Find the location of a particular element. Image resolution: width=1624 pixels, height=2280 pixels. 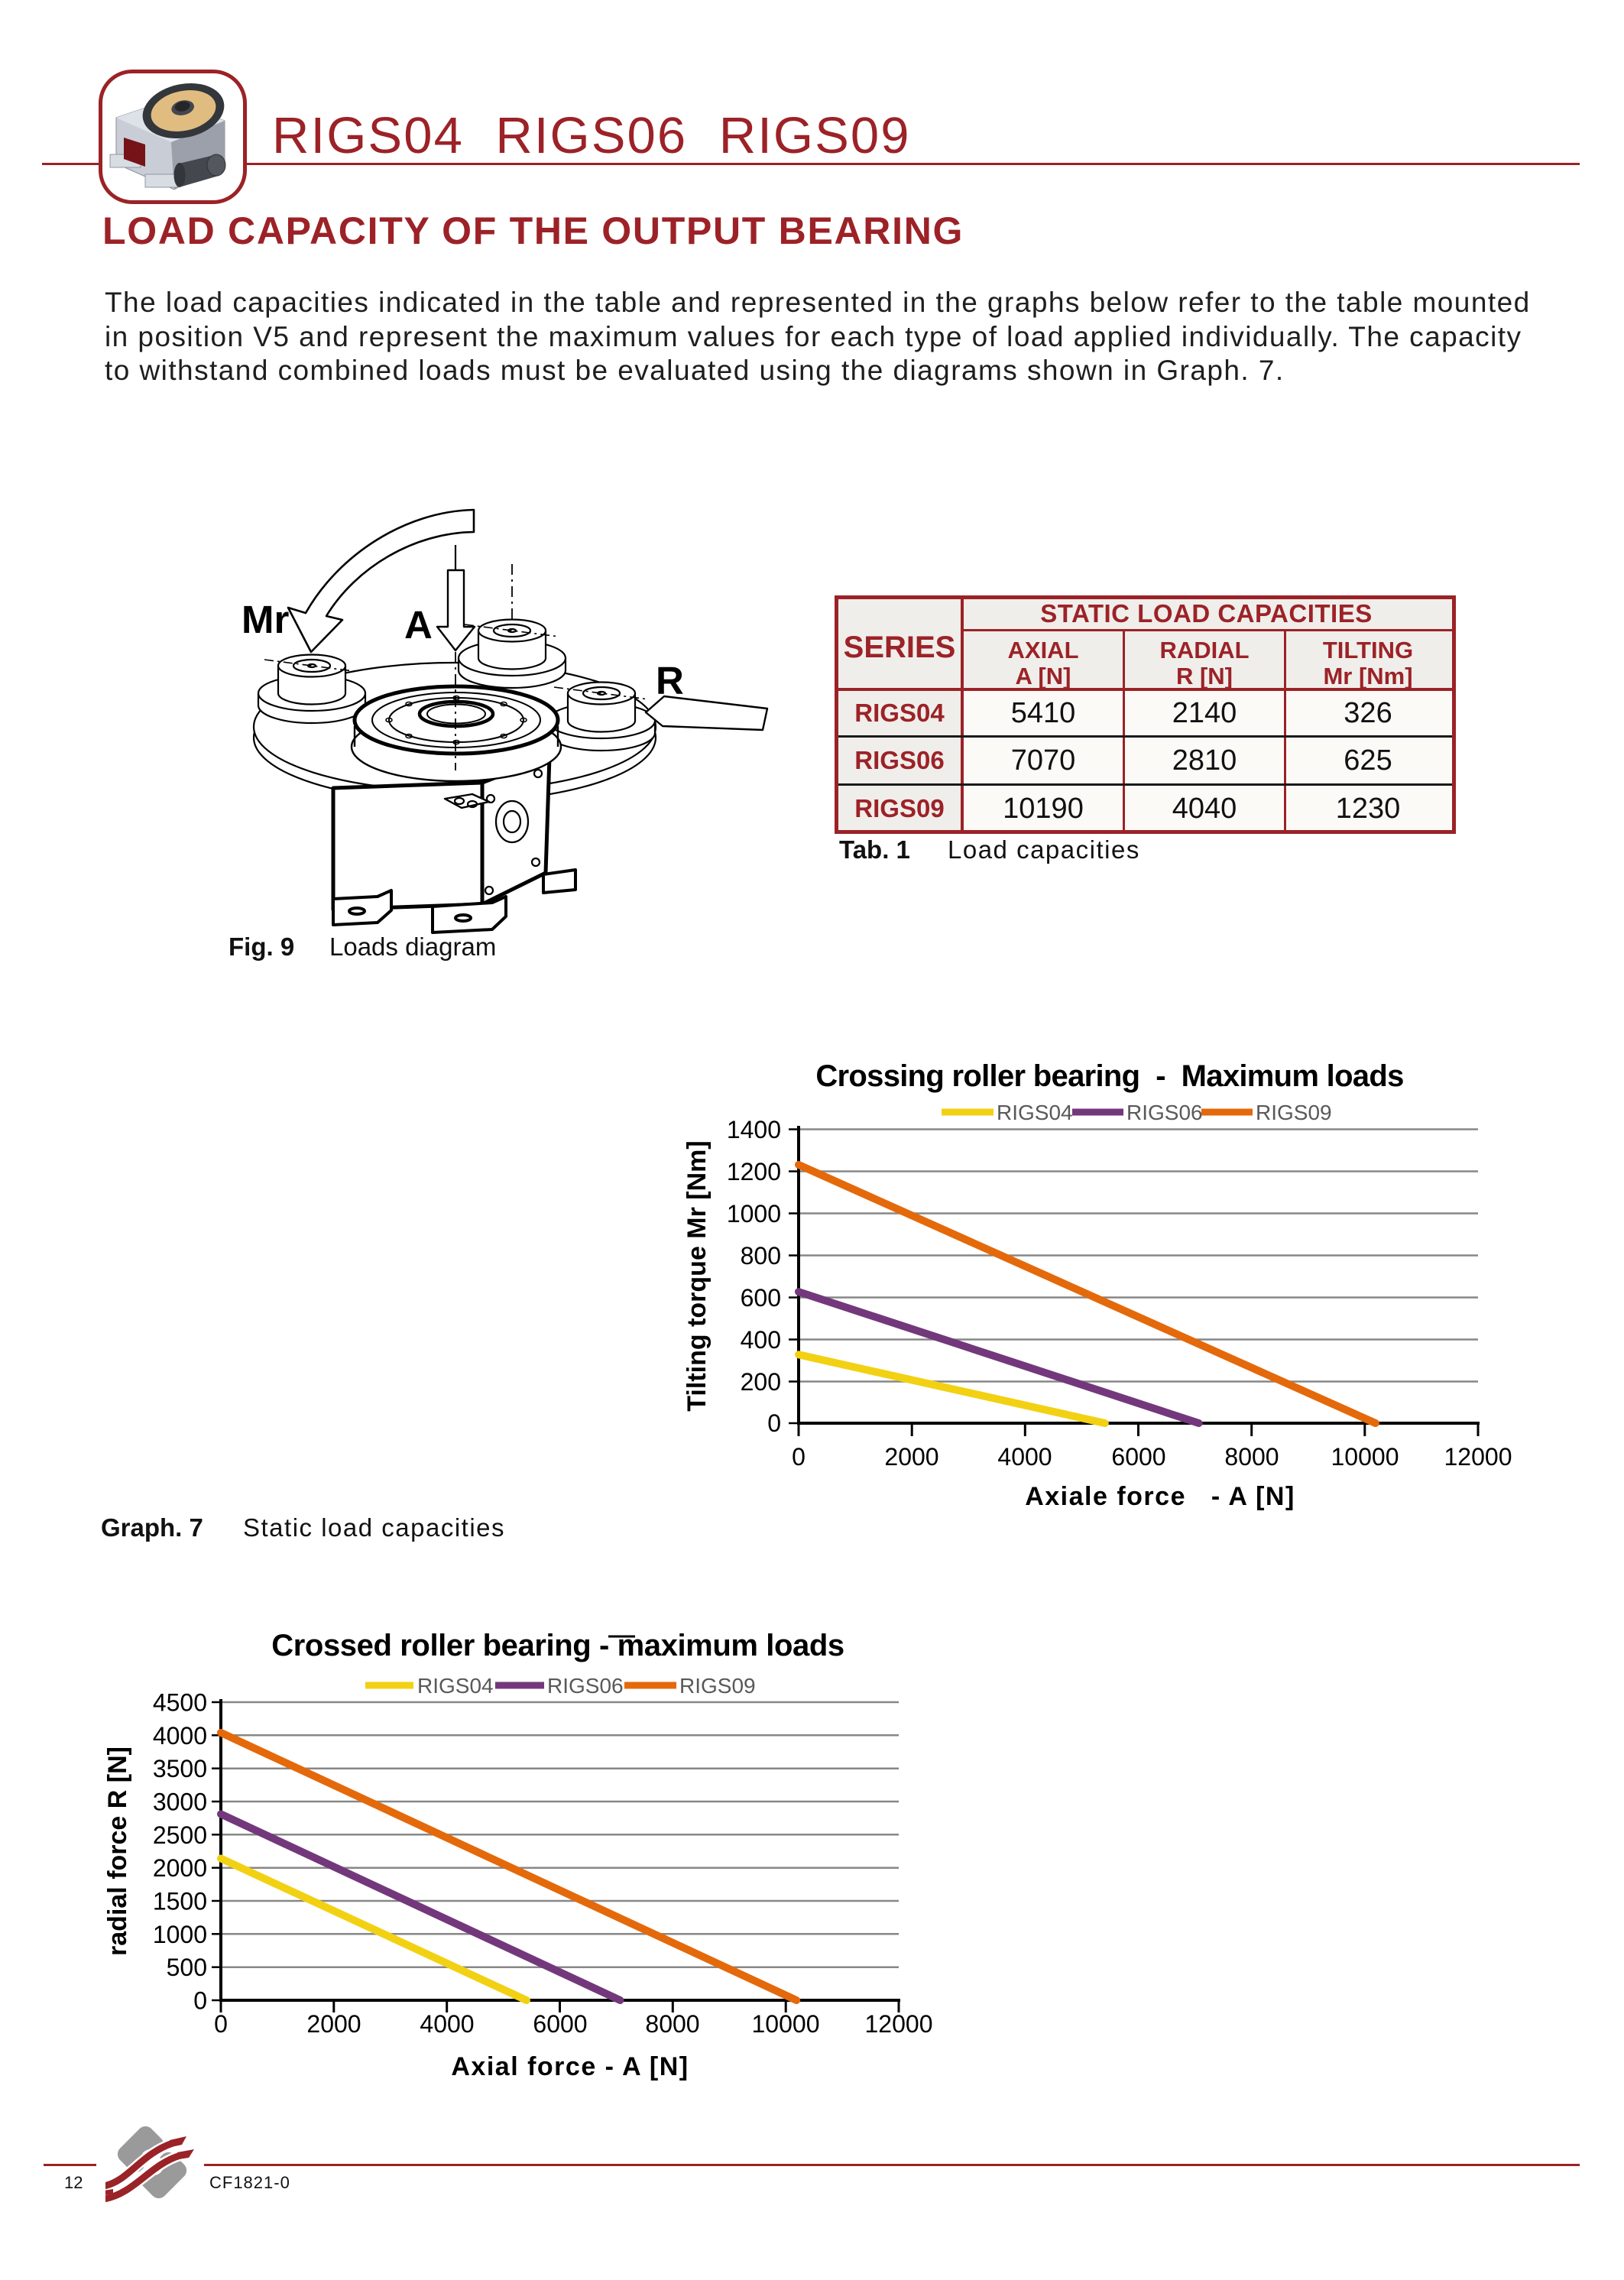

svg-text: radial force R [N] is located at coordinates (117, 1851).